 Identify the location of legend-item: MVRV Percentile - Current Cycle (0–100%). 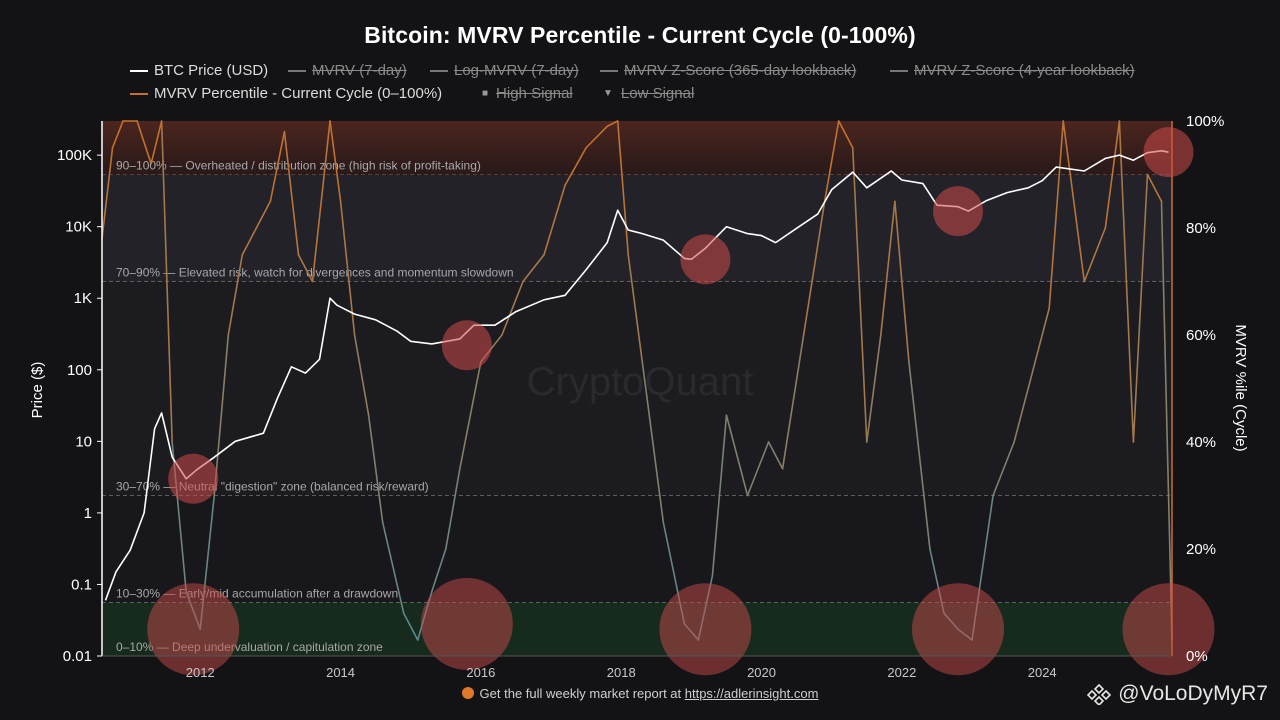
(286, 93).